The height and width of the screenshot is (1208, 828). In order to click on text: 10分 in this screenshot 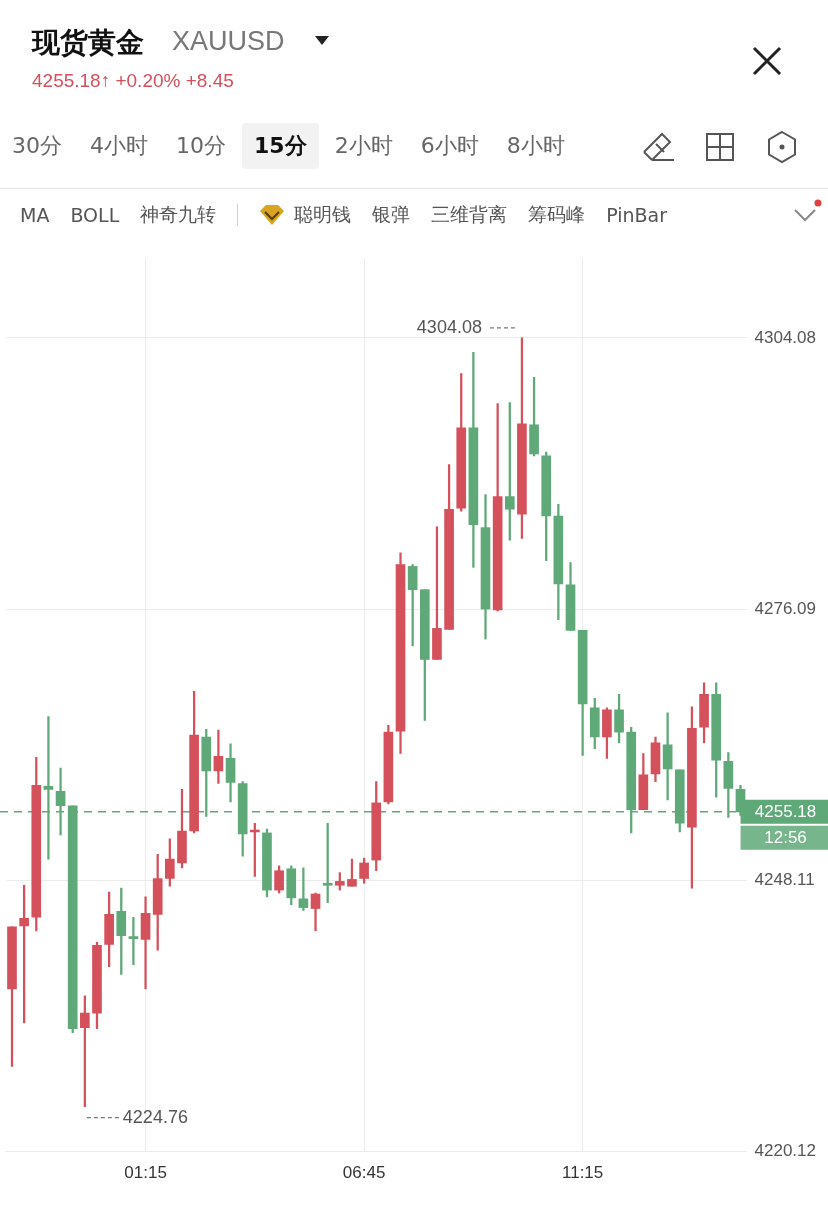, I will do `click(201, 146)`.